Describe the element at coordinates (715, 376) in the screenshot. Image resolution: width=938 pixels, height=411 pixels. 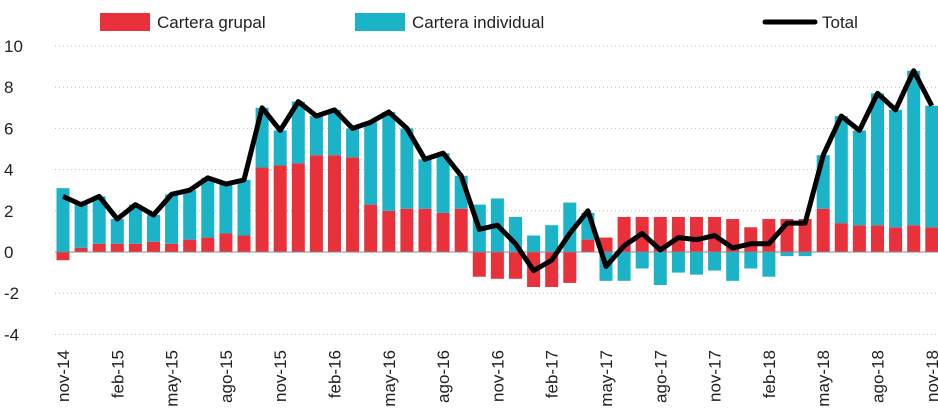
I see `x-tick-label: nov-17` at that location.